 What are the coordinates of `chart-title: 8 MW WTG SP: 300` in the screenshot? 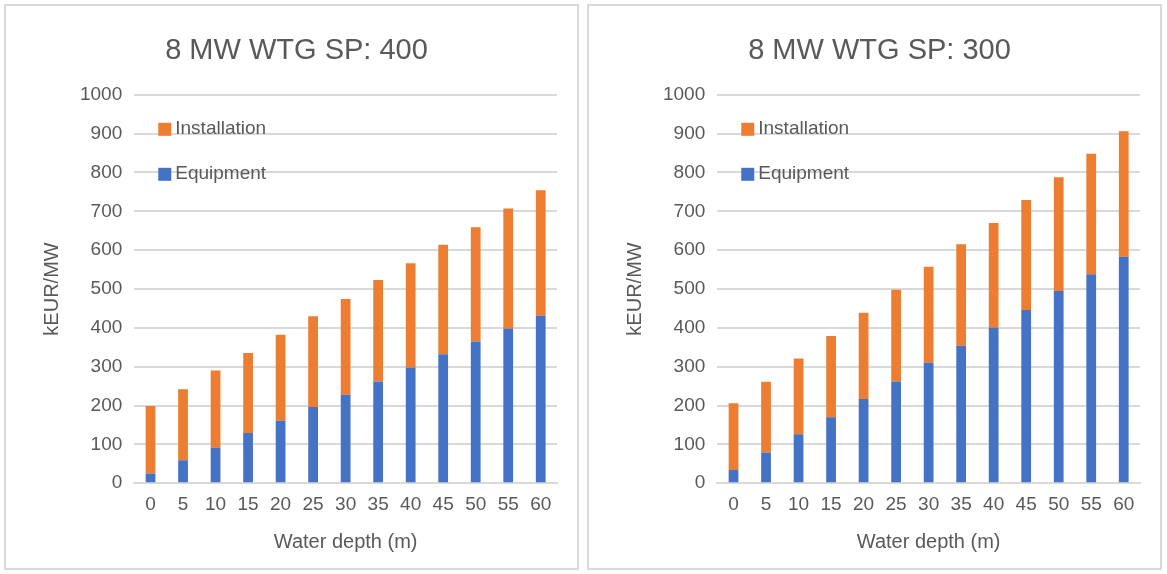 It's located at (879, 49).